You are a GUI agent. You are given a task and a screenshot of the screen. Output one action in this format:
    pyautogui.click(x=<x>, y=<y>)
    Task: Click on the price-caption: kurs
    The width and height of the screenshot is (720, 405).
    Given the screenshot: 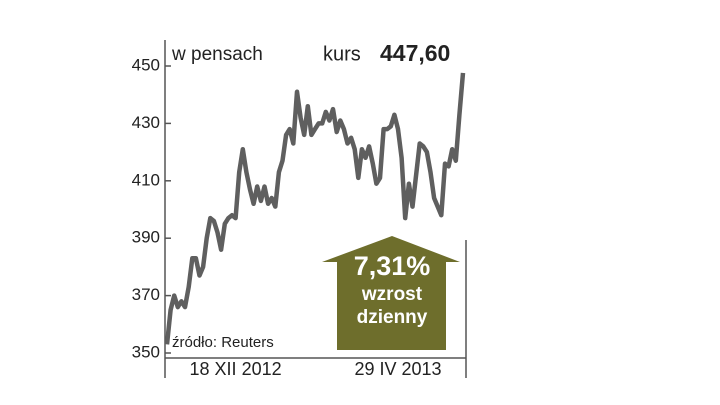 What is the action you would take?
    pyautogui.click(x=342, y=54)
    